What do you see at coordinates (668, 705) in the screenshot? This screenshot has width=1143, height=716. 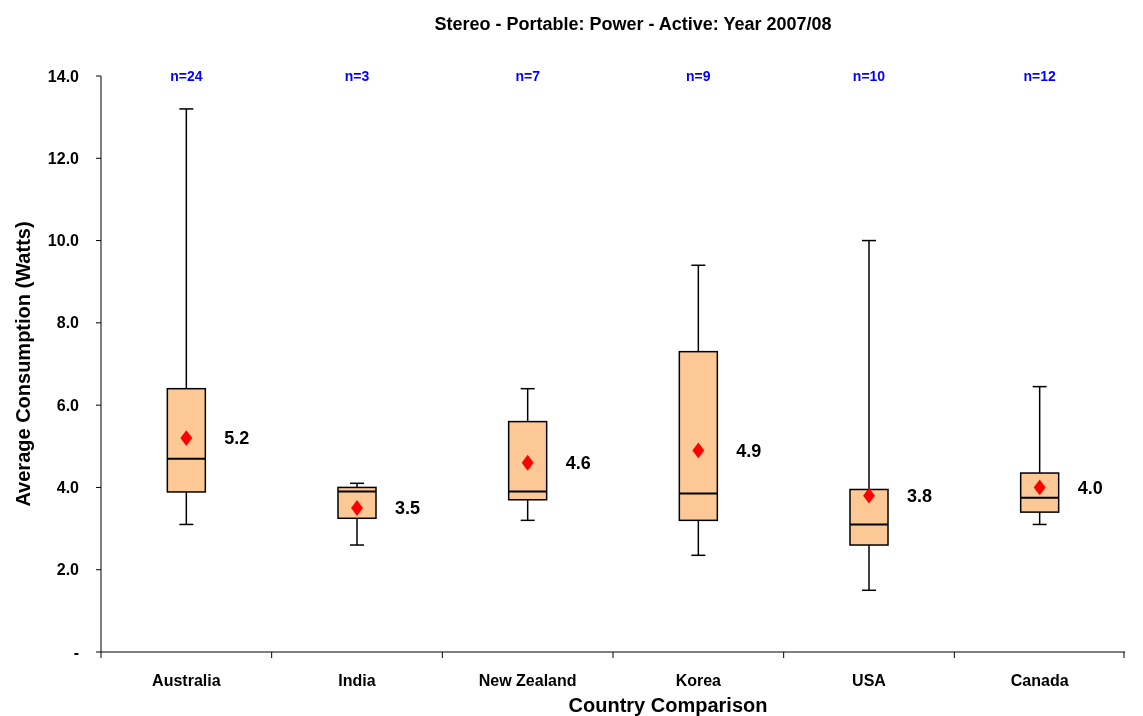 I see `x-axis-title: Country Comparison` at bounding box center [668, 705].